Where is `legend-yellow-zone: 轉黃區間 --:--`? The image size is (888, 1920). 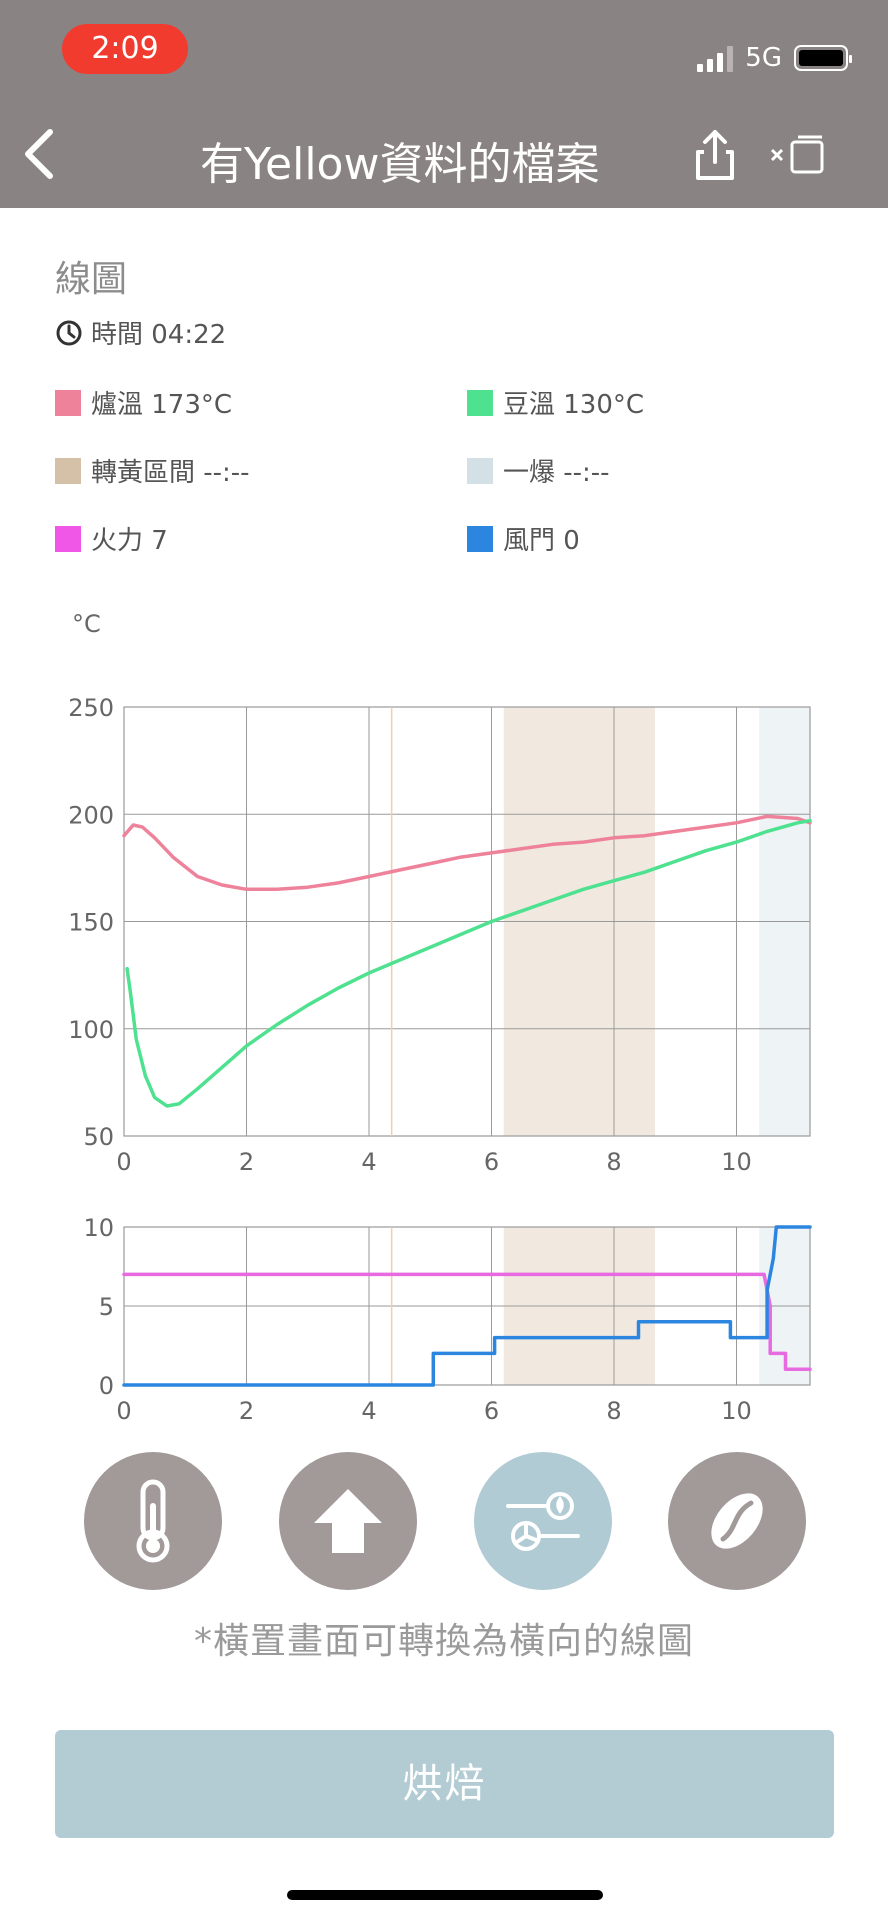 legend-yellow-zone: 轉黃區間 --:-- is located at coordinates (152, 470).